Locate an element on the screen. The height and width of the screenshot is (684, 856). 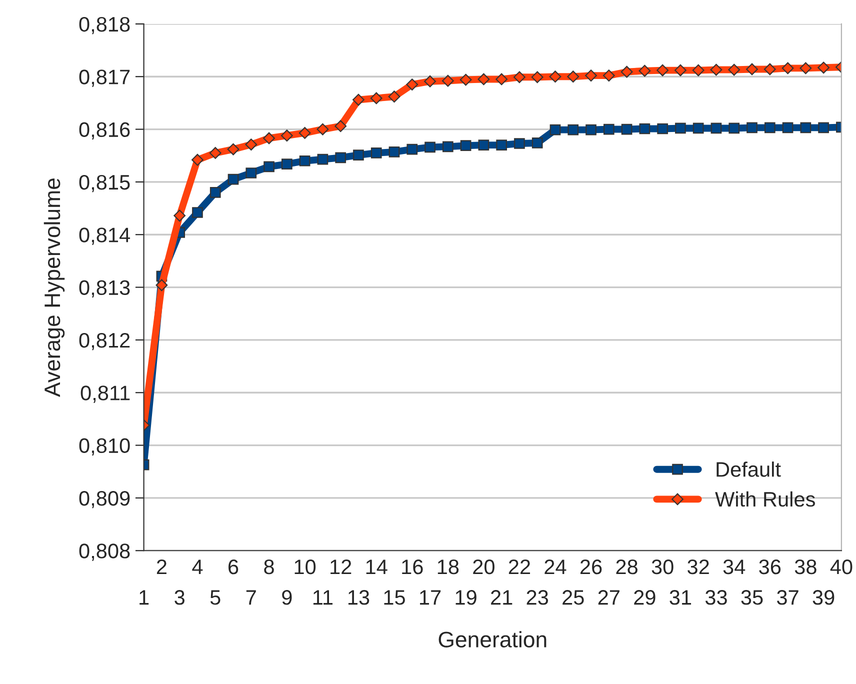
x-tick-label: 32 is located at coordinates (698, 567).